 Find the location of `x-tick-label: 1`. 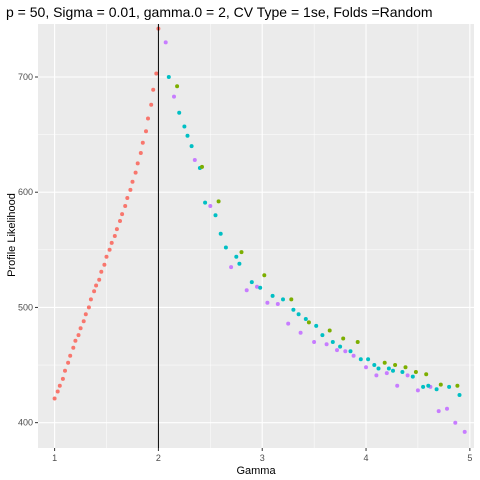

x-tick-label: 1 is located at coordinates (54, 458).